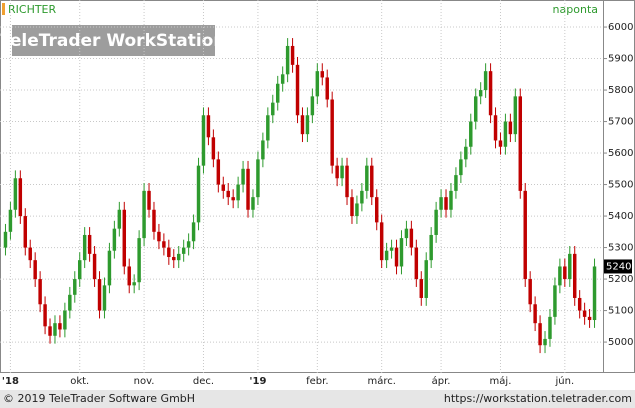  What do you see at coordinates (620, 248) in the screenshot?
I see `y-tick-label: 5300` at bounding box center [620, 248].